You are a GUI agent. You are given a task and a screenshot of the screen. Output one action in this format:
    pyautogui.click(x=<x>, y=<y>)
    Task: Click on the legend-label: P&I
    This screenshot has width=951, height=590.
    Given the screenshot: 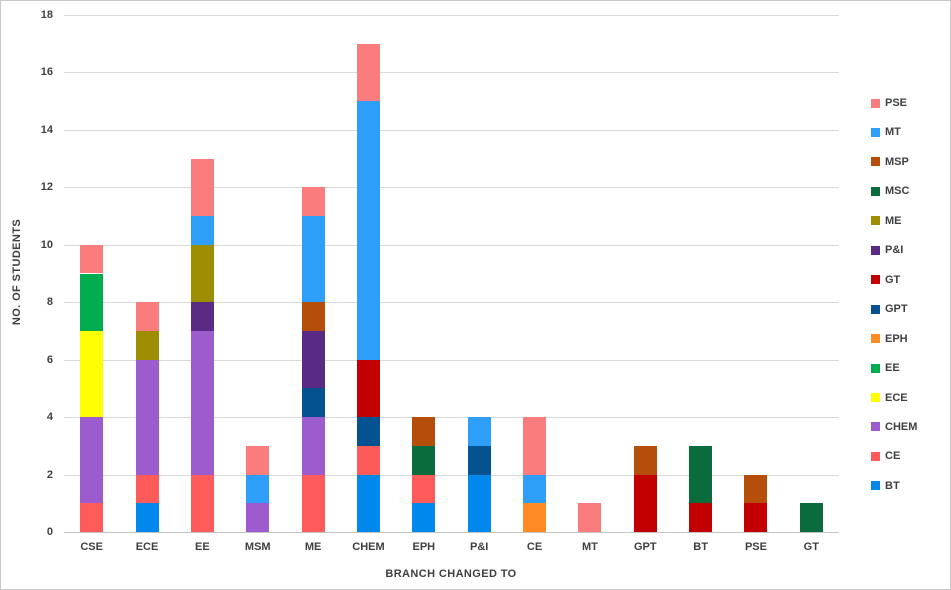 What is the action you would take?
    pyautogui.click(x=894, y=250)
    